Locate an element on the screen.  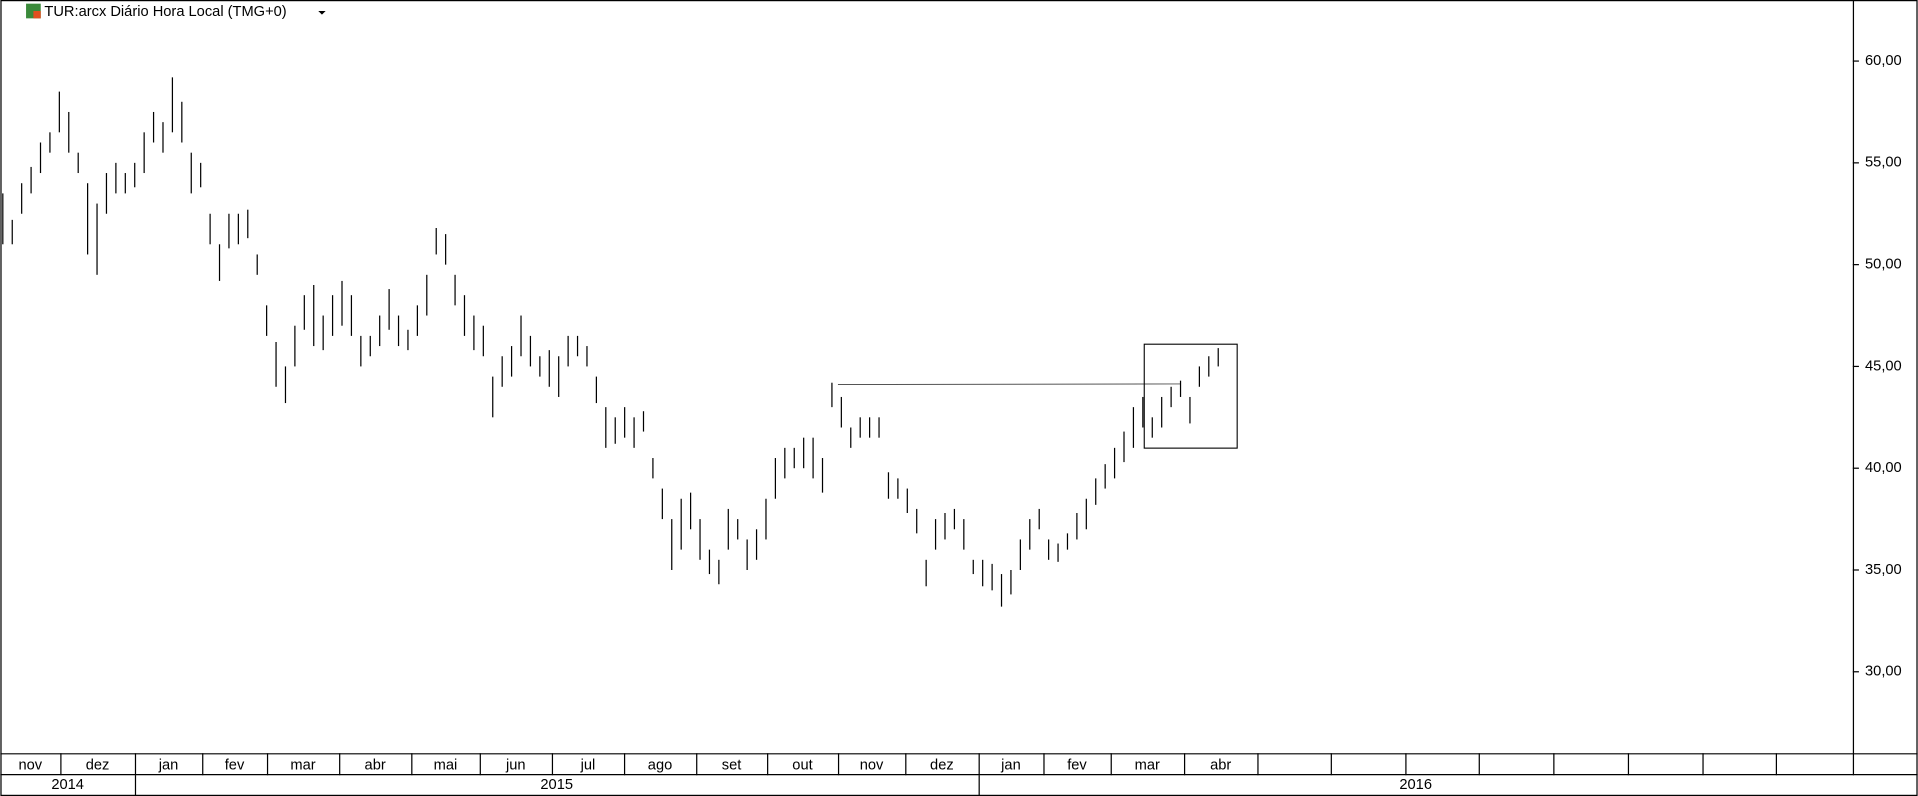
year-label: 2014 is located at coordinates (67, 785).